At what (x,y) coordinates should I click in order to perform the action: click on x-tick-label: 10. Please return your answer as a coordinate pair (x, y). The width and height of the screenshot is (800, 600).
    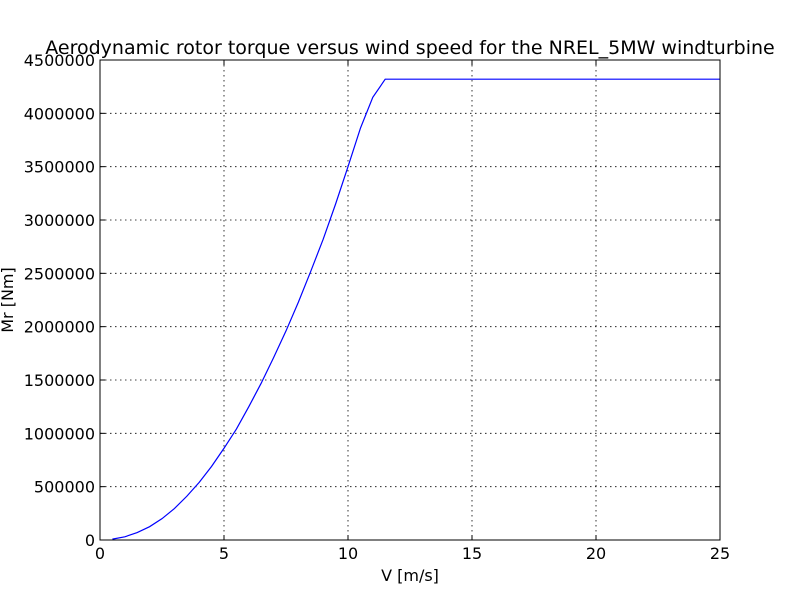
    Looking at the image, I should click on (348, 553).